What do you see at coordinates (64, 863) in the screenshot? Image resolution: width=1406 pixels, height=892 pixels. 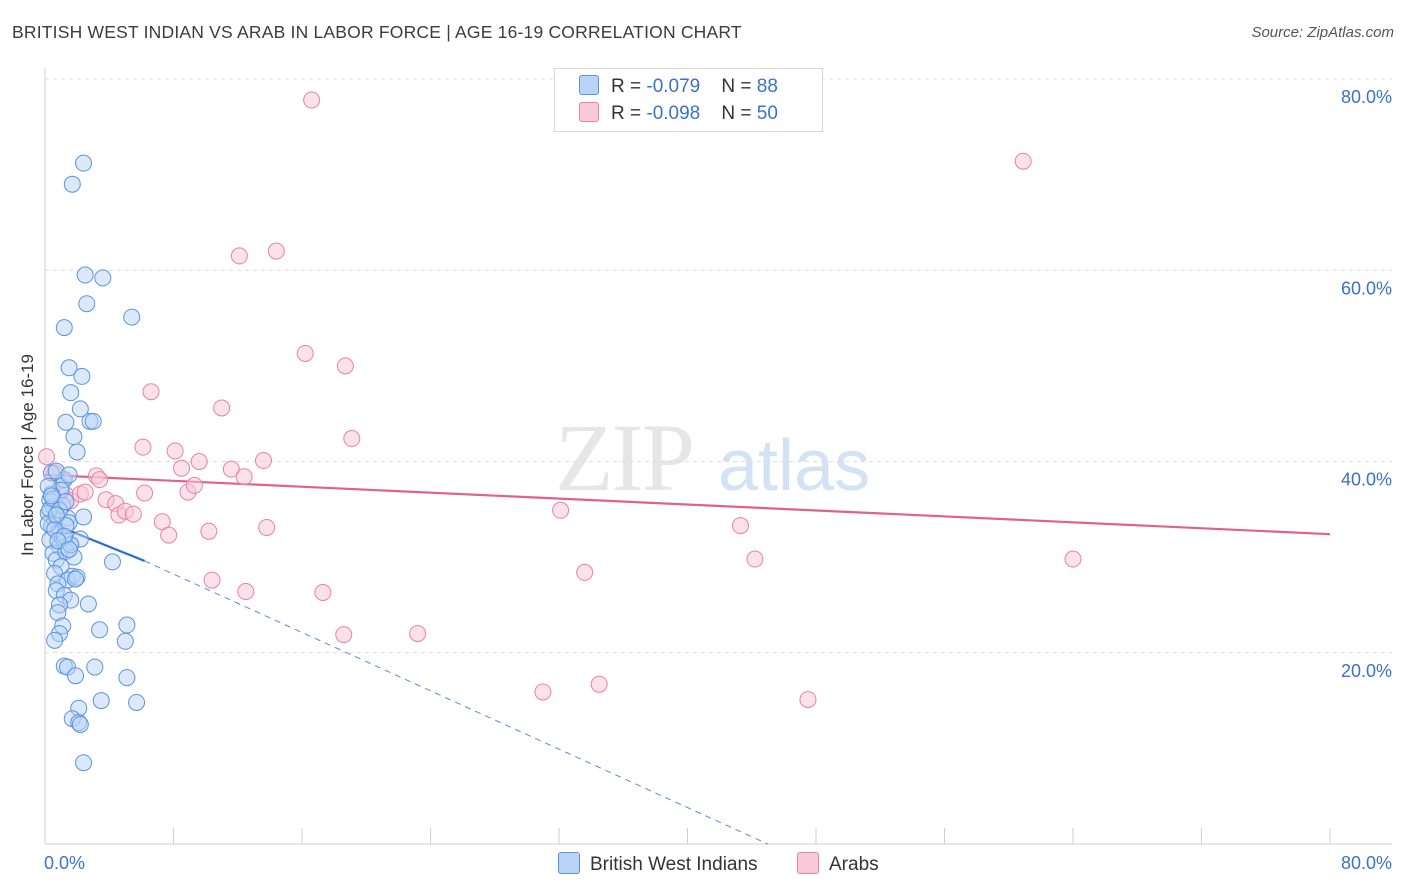 I see `x-tick-label: 0.0%` at bounding box center [64, 863].